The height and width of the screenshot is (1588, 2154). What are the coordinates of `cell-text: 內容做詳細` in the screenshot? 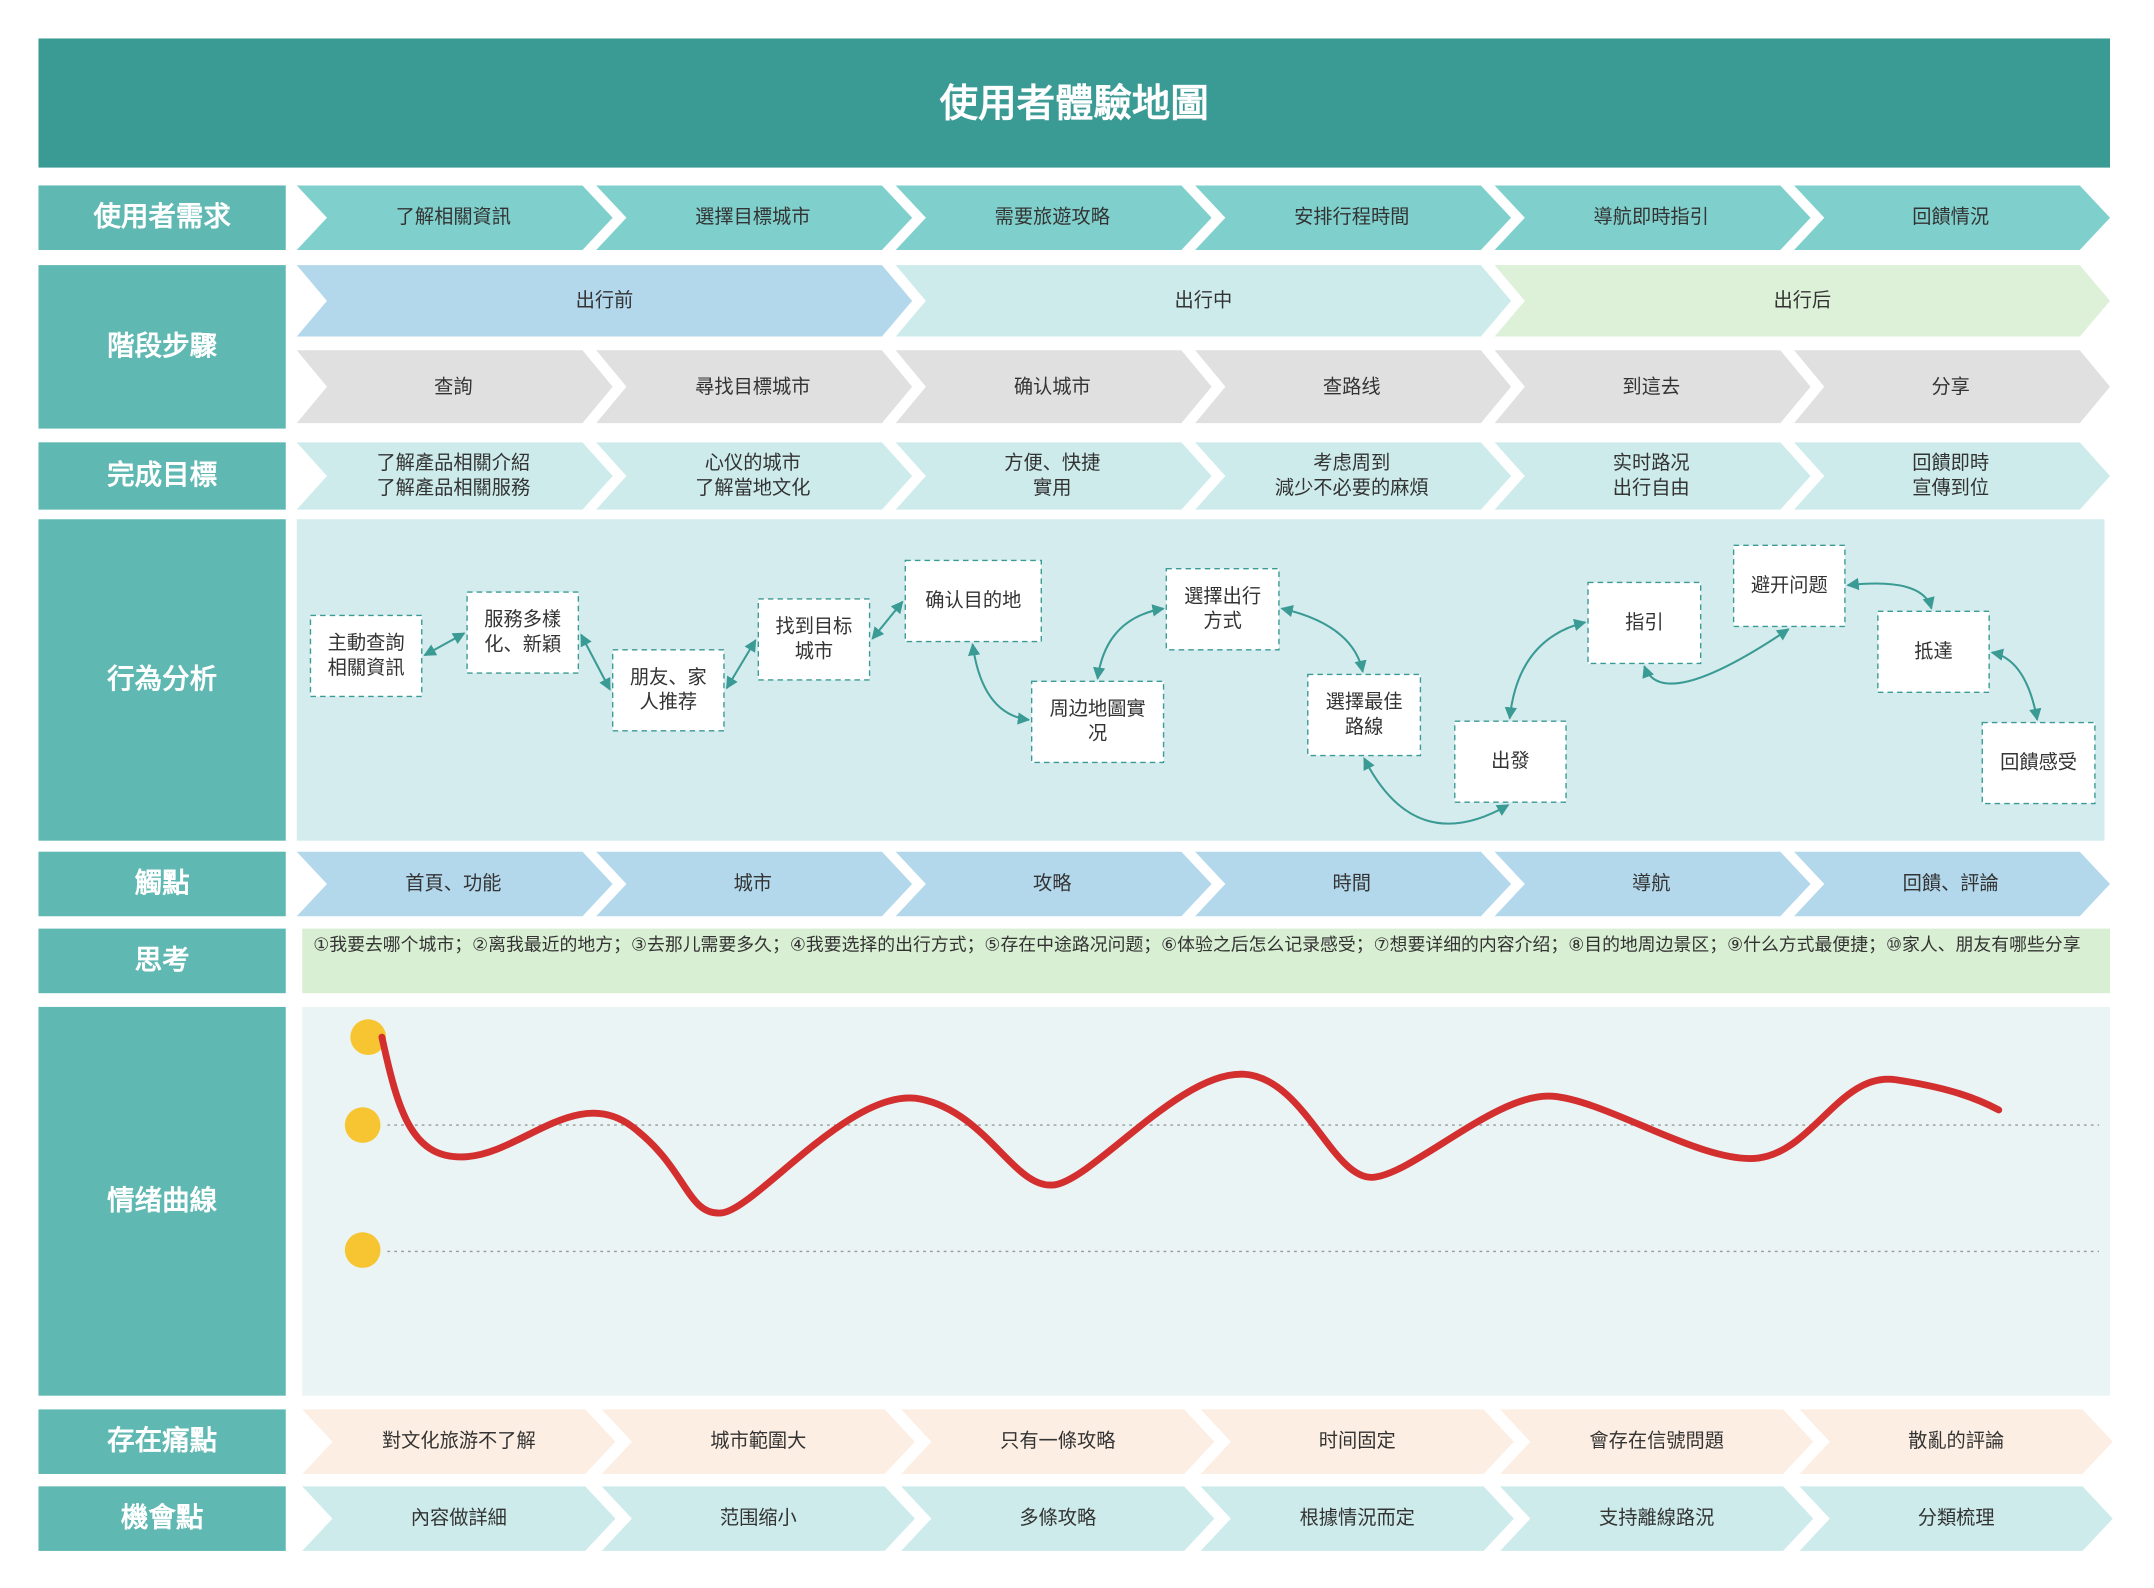 It's located at (459, 1517).